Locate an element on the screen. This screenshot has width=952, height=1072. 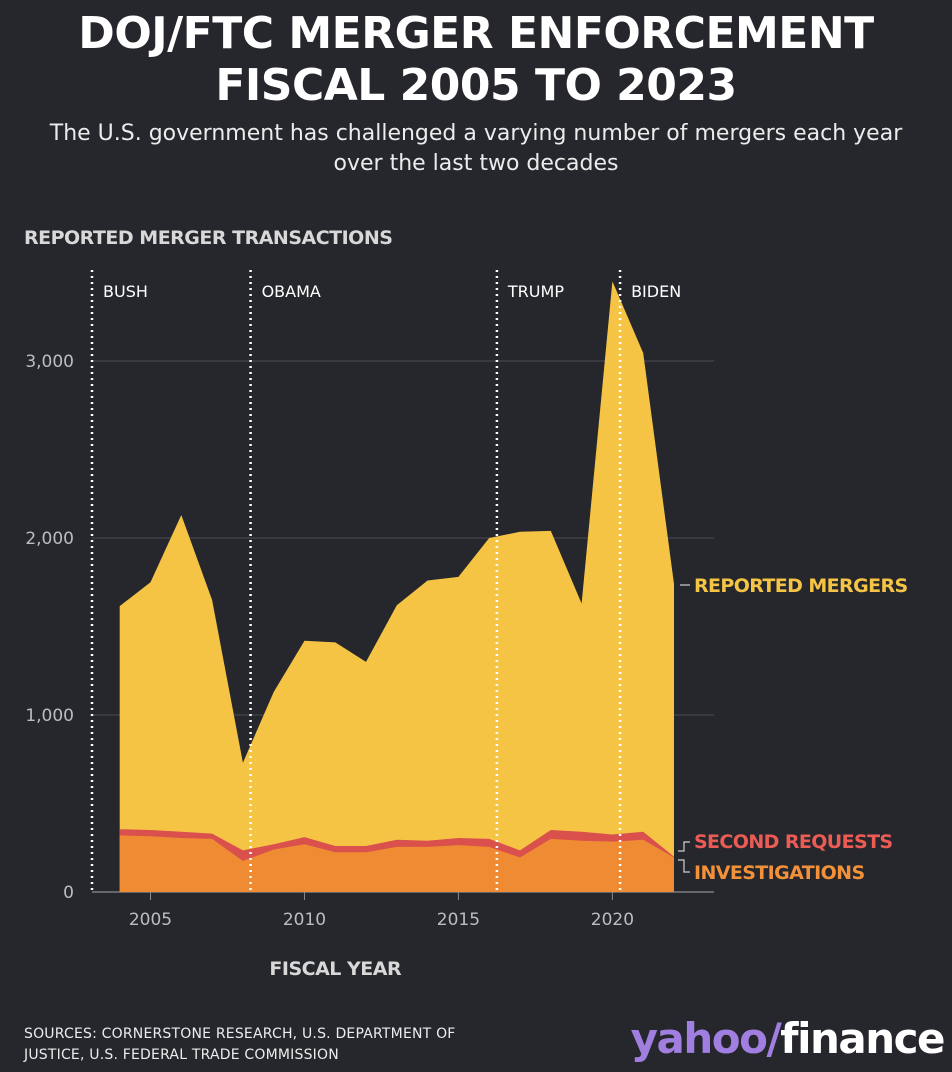
point-second-requests-2012 is located at coordinates (366, 846).